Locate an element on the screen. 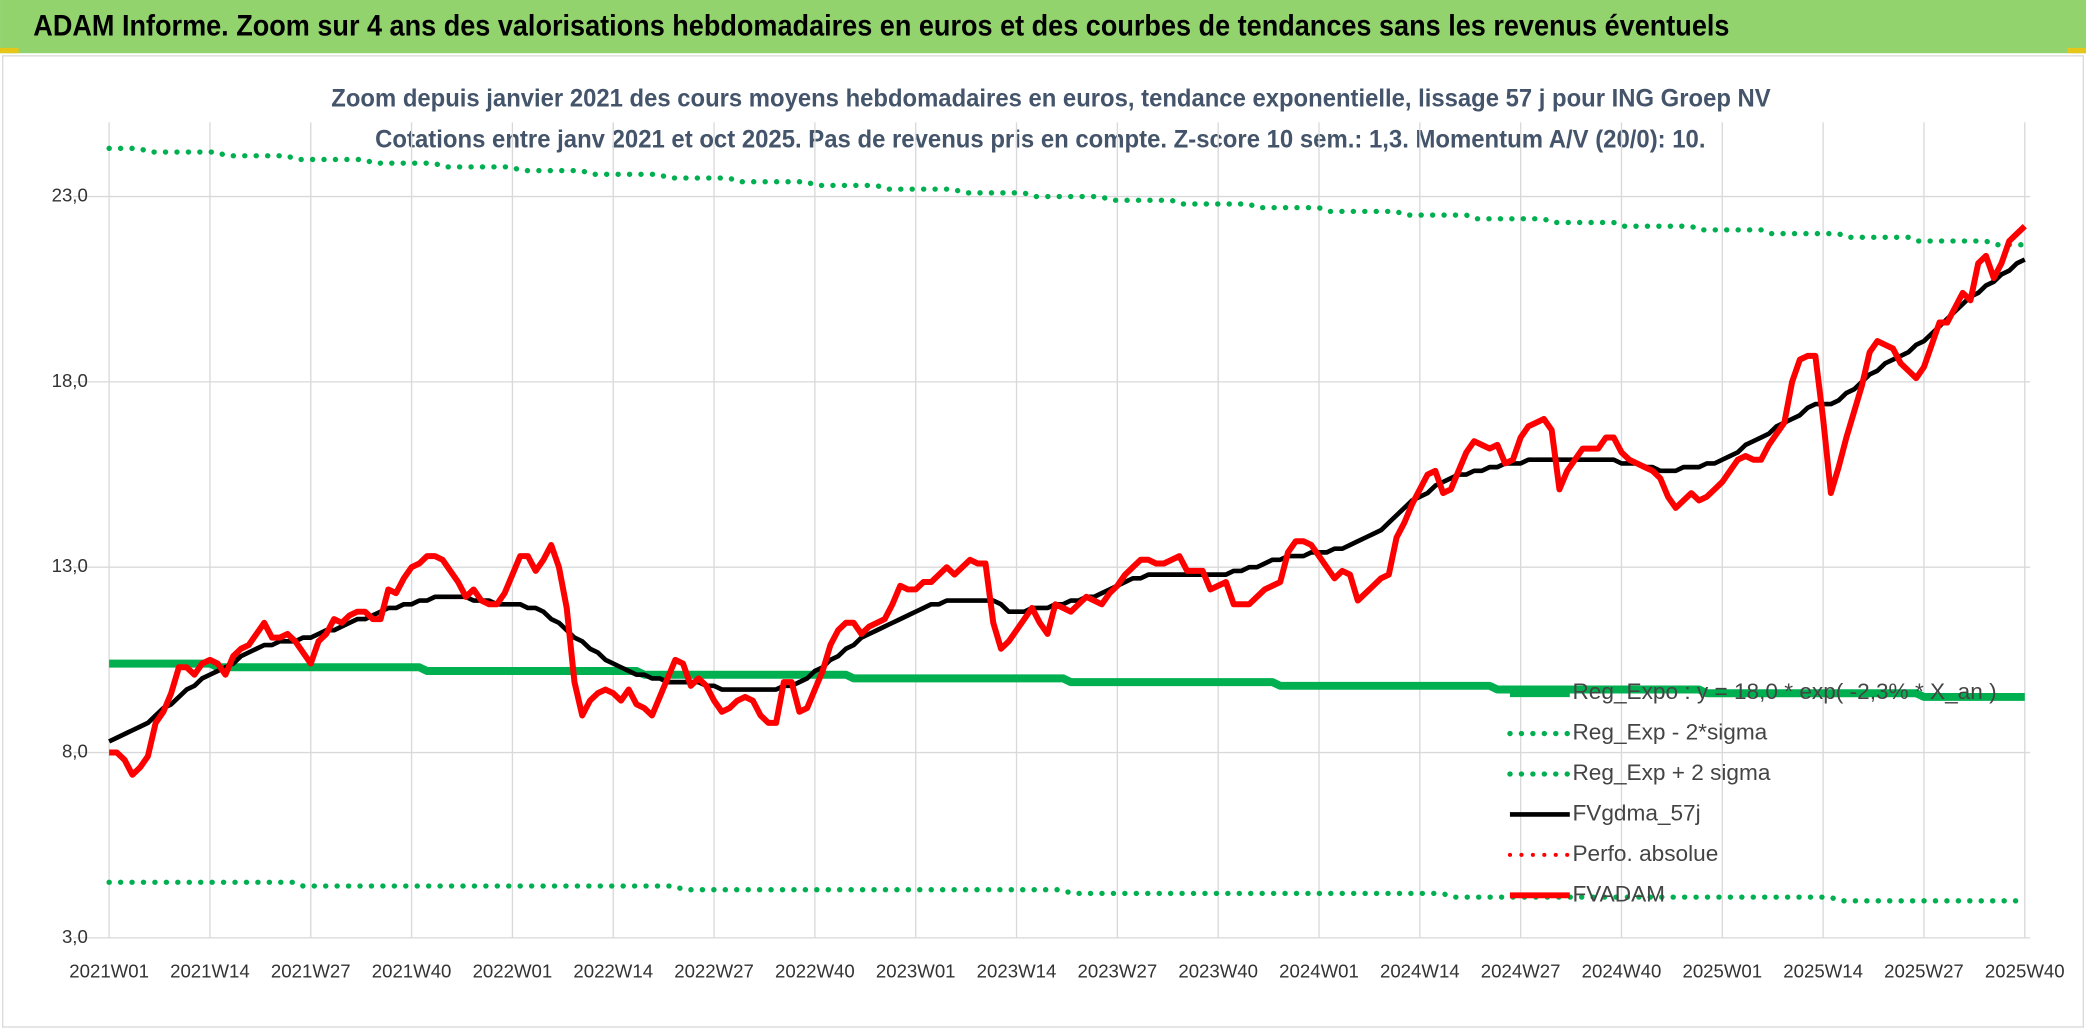 This screenshot has height=1031, width=2086. x-tick-label: 2021W40 is located at coordinates (412, 970).